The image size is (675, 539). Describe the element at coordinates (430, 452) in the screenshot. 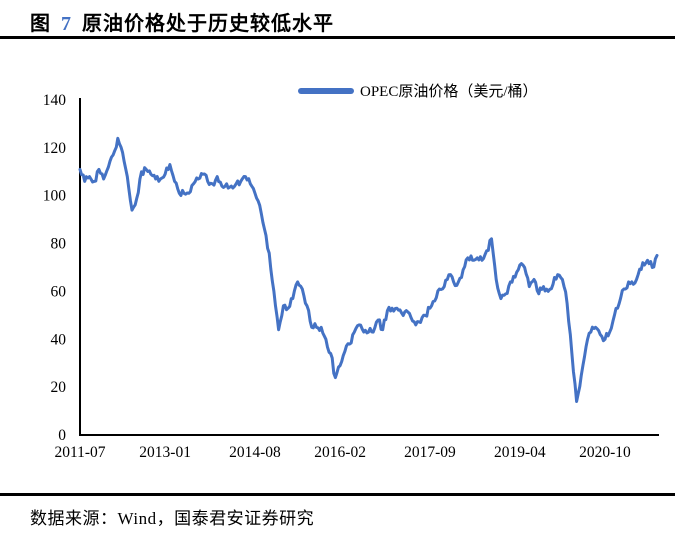

I see `x-tick-label: 2017-09` at that location.